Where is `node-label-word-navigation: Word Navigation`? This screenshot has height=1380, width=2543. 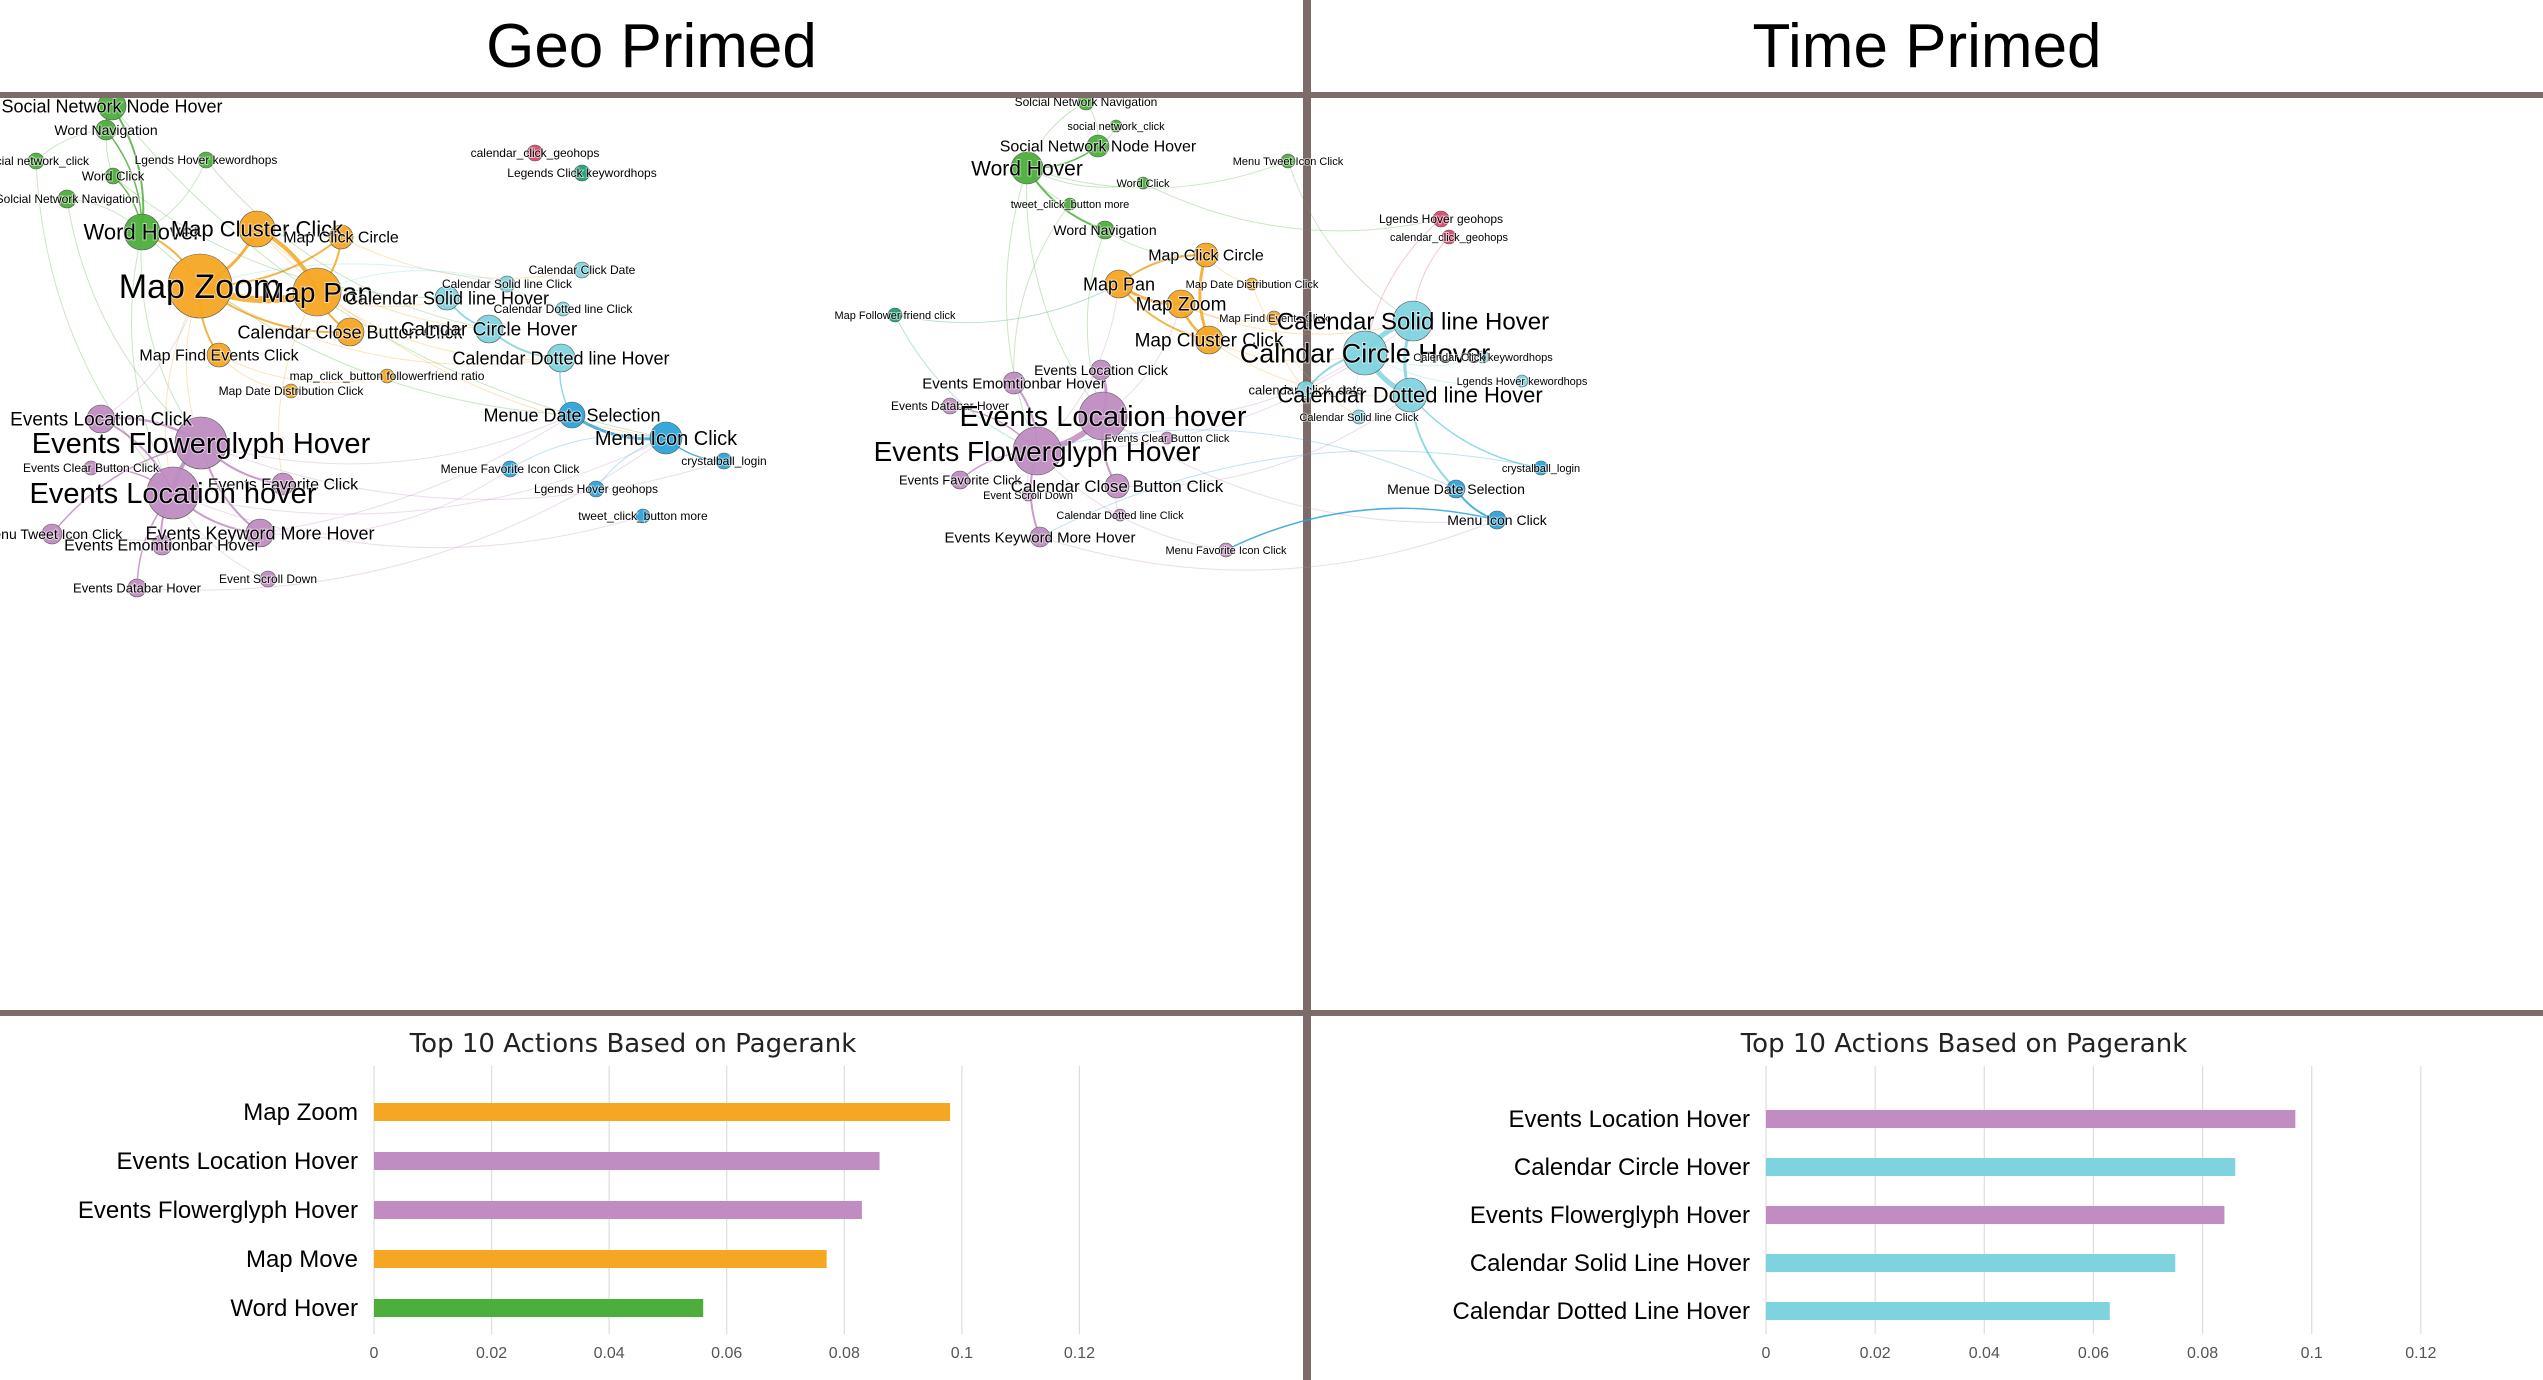
node-label-word-navigation: Word Navigation is located at coordinates (105, 130).